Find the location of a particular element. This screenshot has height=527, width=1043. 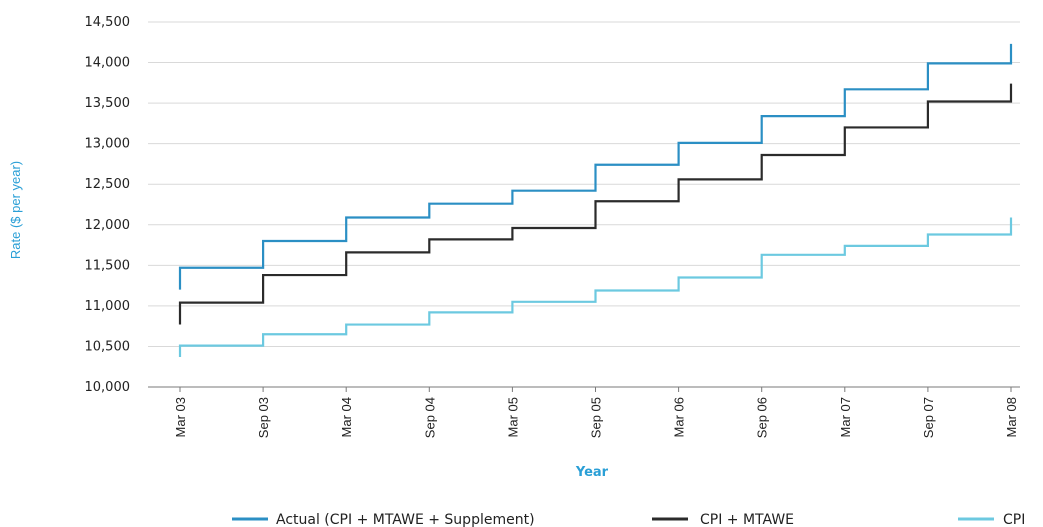

legend-item-cpi-mtawe: CPI + MTAWE is located at coordinates (723, 519).